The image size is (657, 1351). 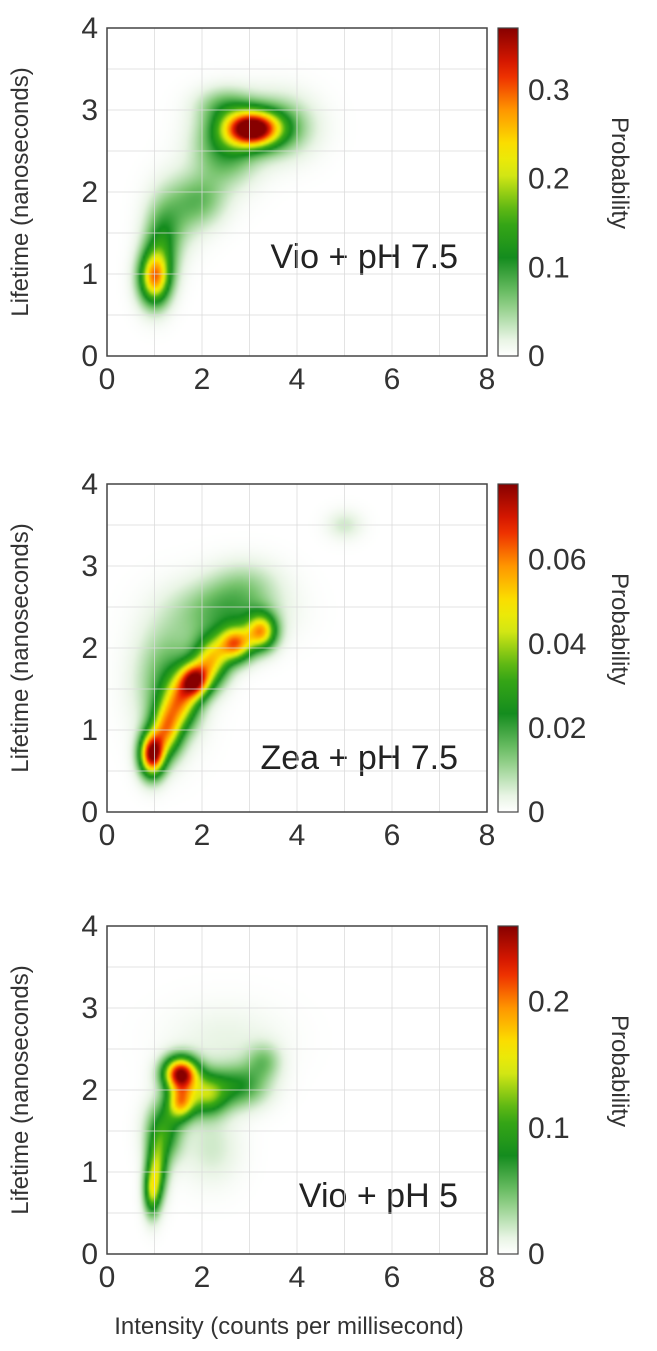 What do you see at coordinates (288, 1326) in the screenshot?
I see `x-axis-label: Intensity (counts per millisecond)` at bounding box center [288, 1326].